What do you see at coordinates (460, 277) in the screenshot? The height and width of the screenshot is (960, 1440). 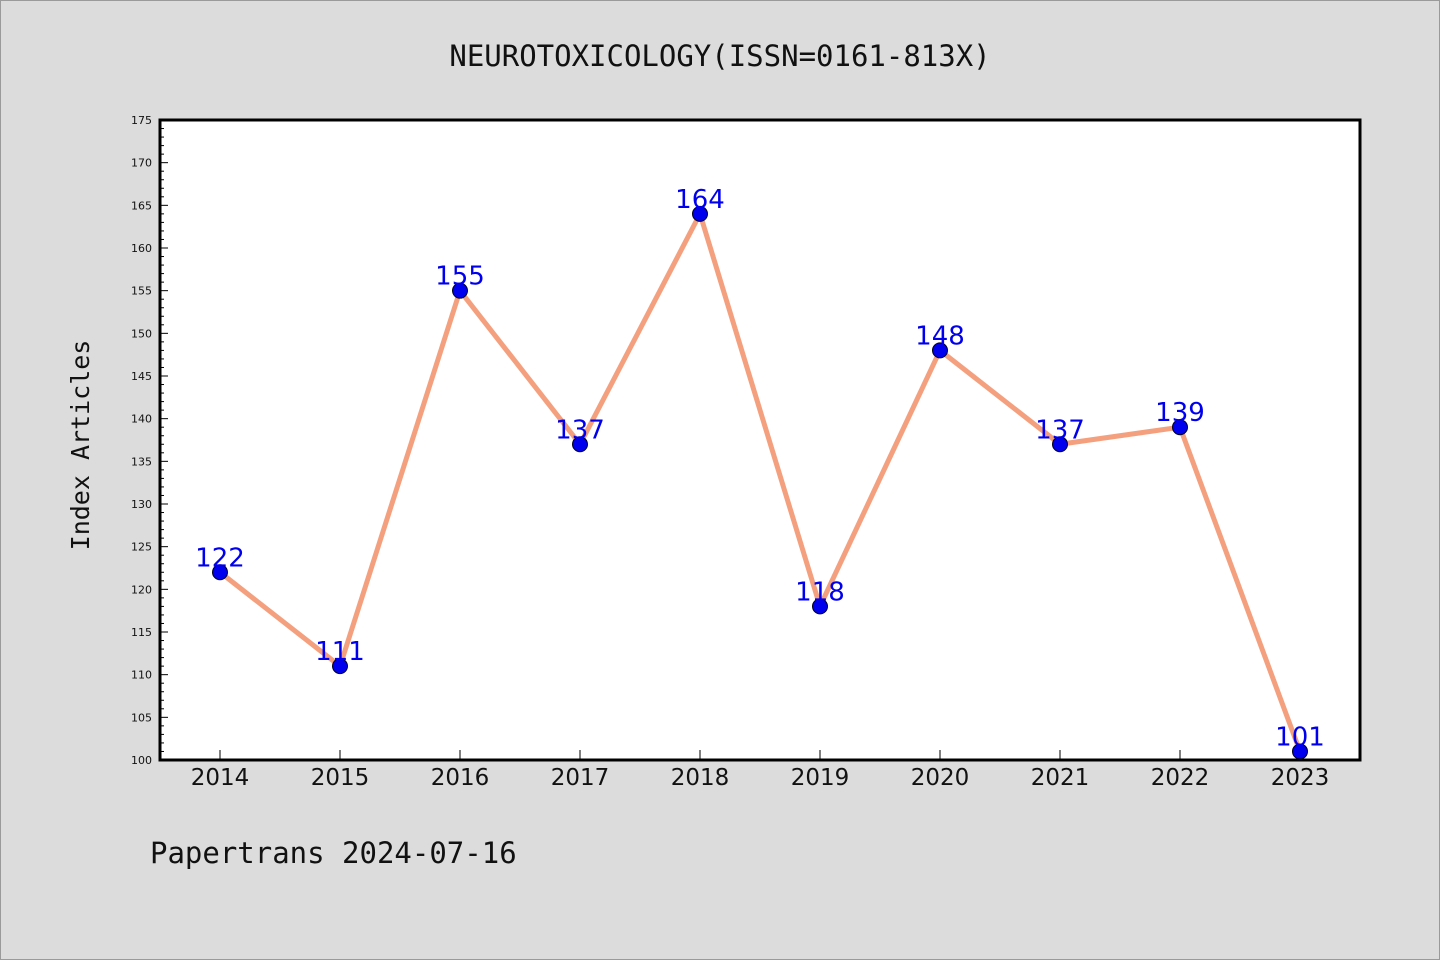 I see `data-label: 155` at bounding box center [460, 277].